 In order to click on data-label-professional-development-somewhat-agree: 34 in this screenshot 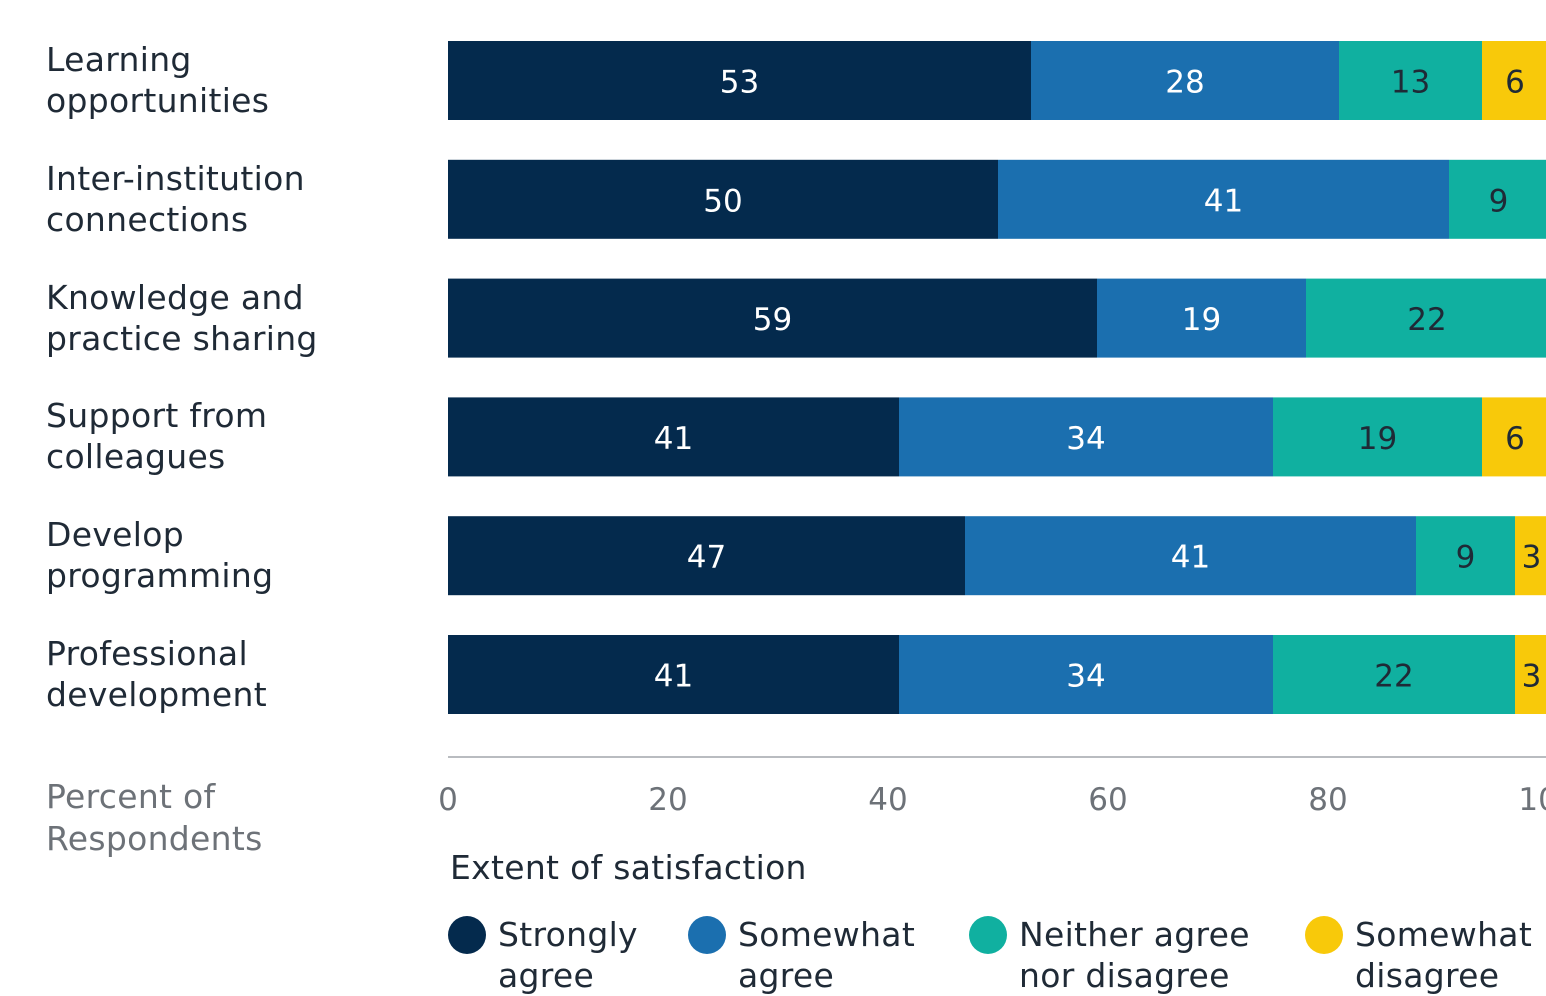, I will do `click(1085, 677)`.